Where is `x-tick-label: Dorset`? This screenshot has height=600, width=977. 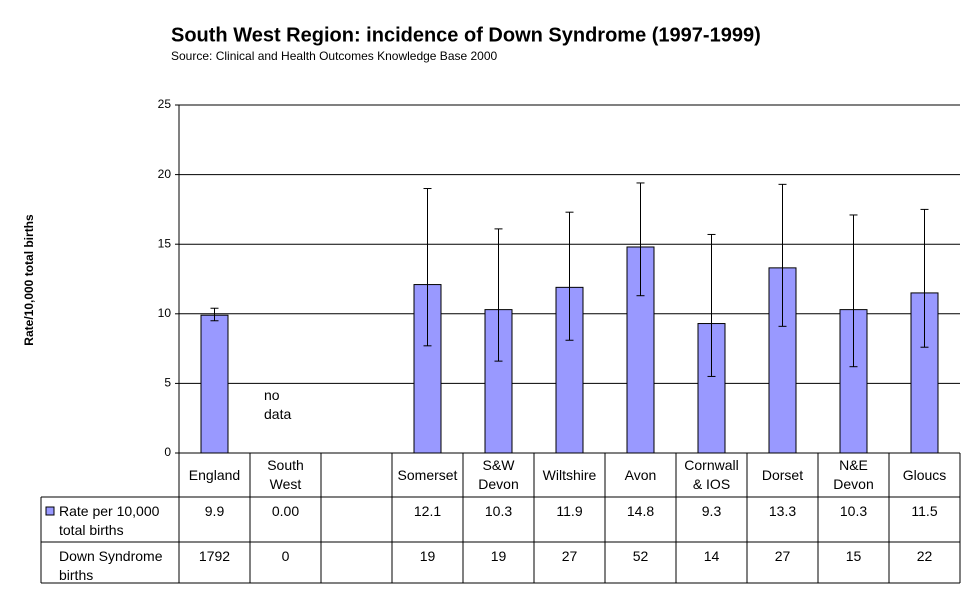
x-tick-label: Dorset is located at coordinates (782, 474).